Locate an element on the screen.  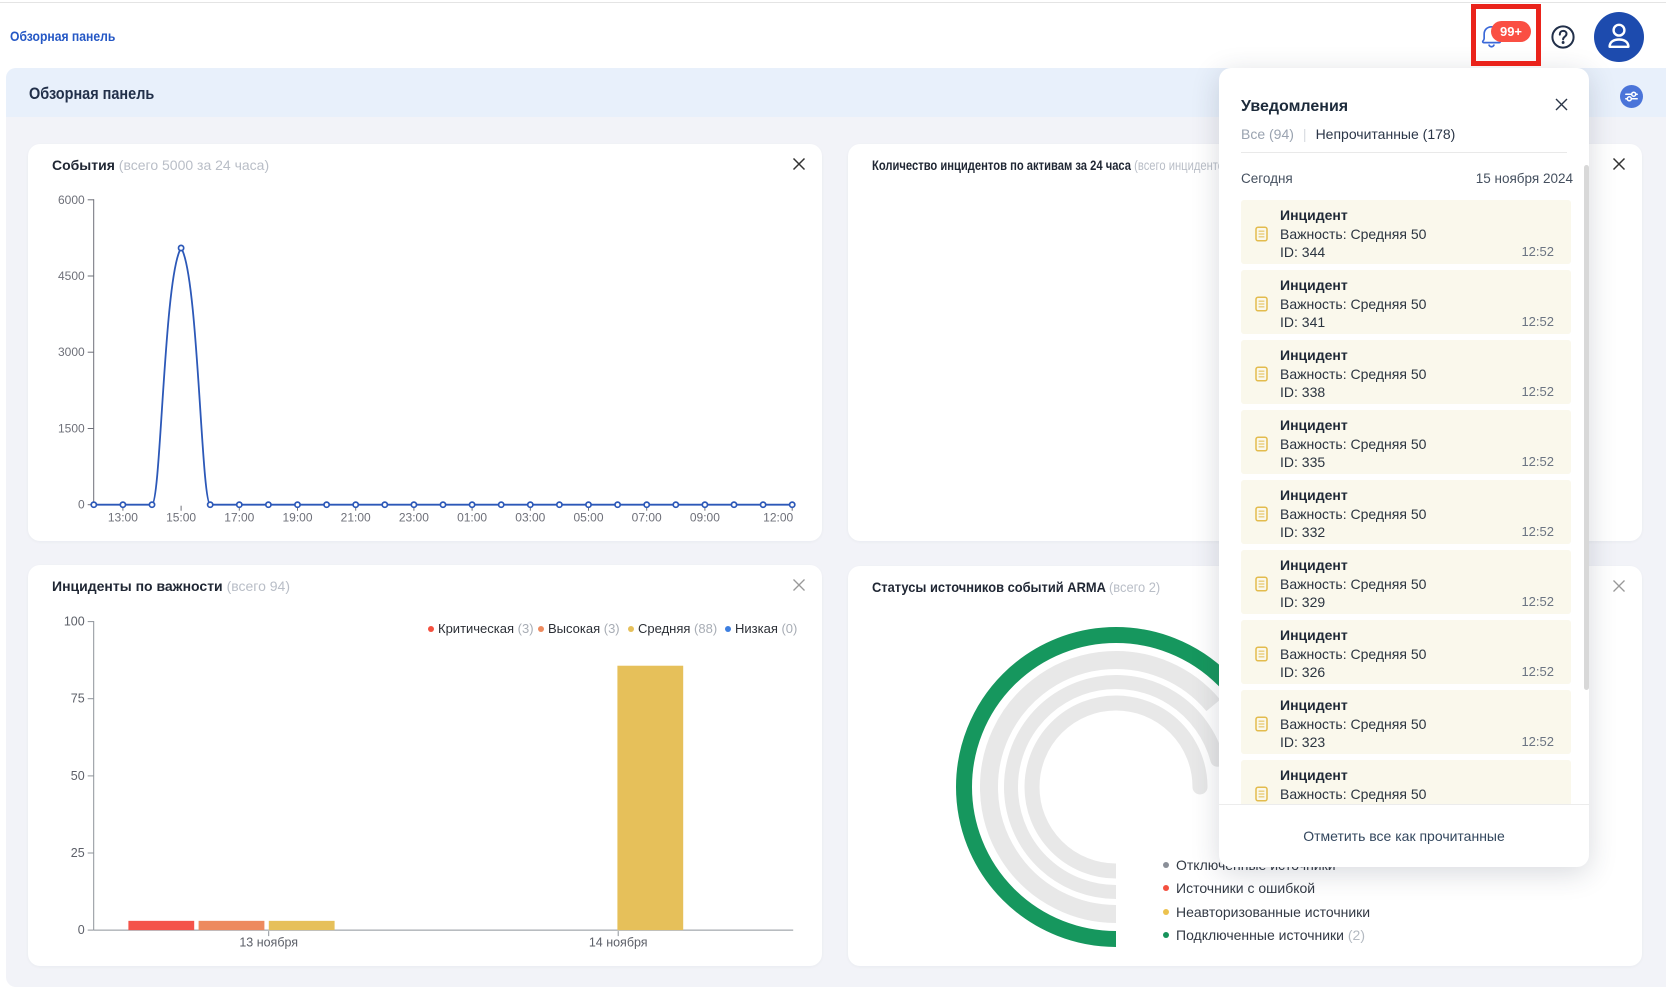
svg-text: 21:00 is located at coordinates (356, 518).